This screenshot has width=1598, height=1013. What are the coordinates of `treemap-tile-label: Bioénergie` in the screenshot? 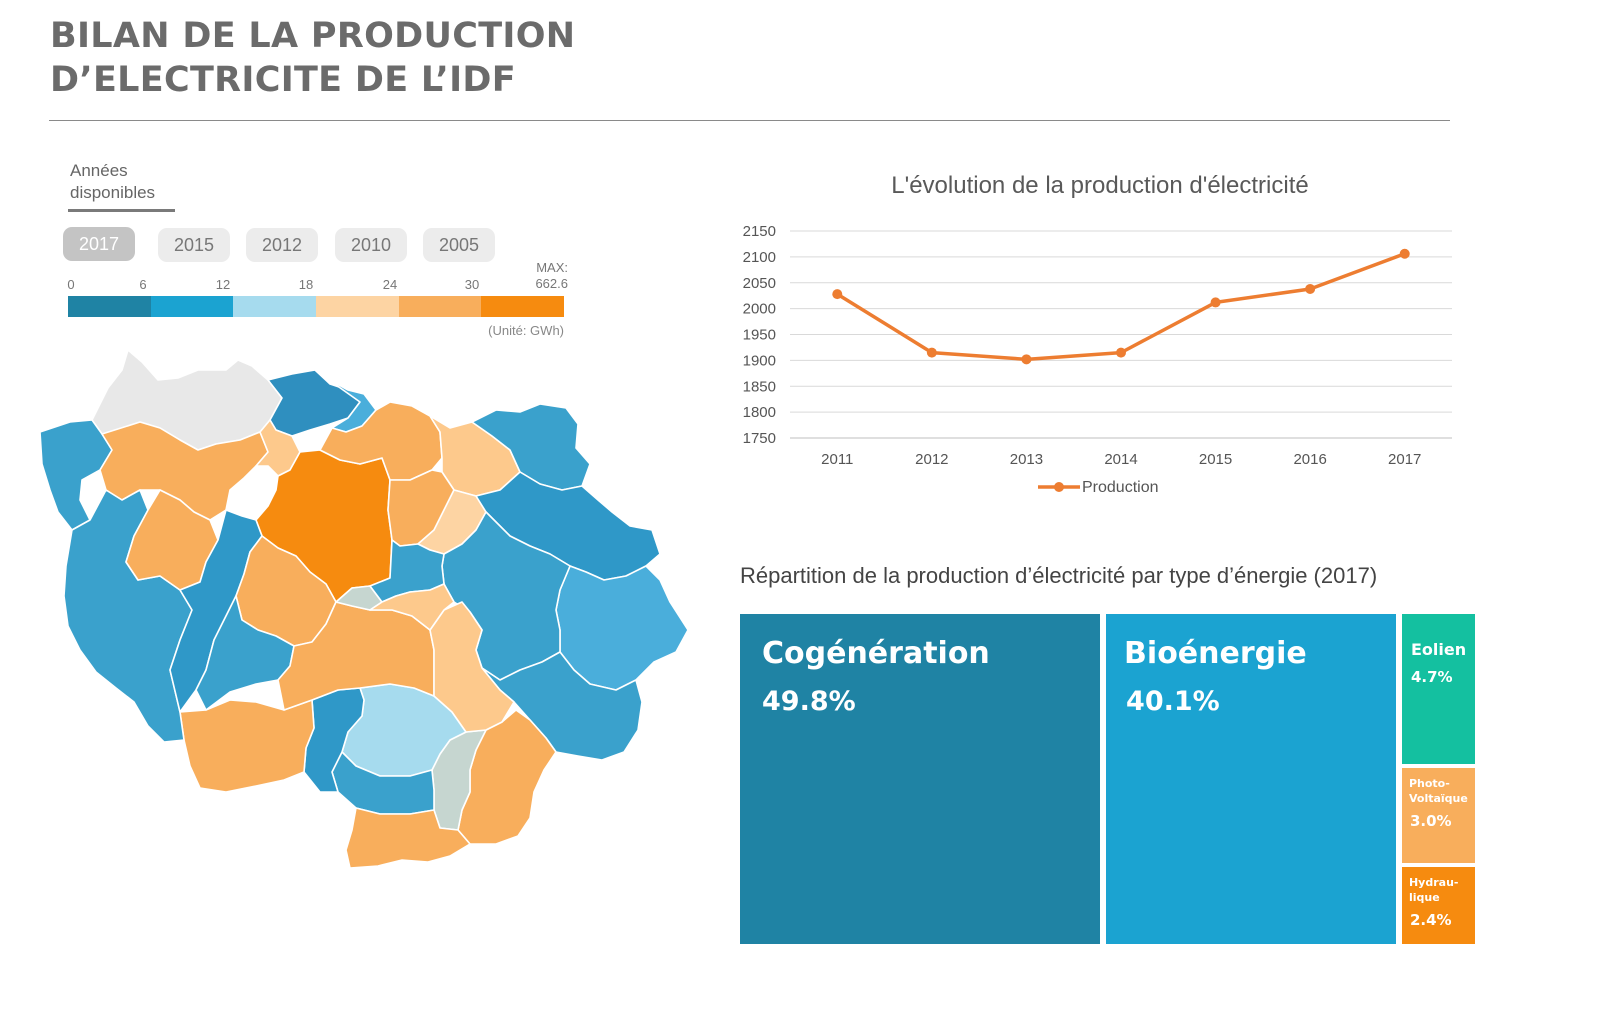 It's located at (1215, 653).